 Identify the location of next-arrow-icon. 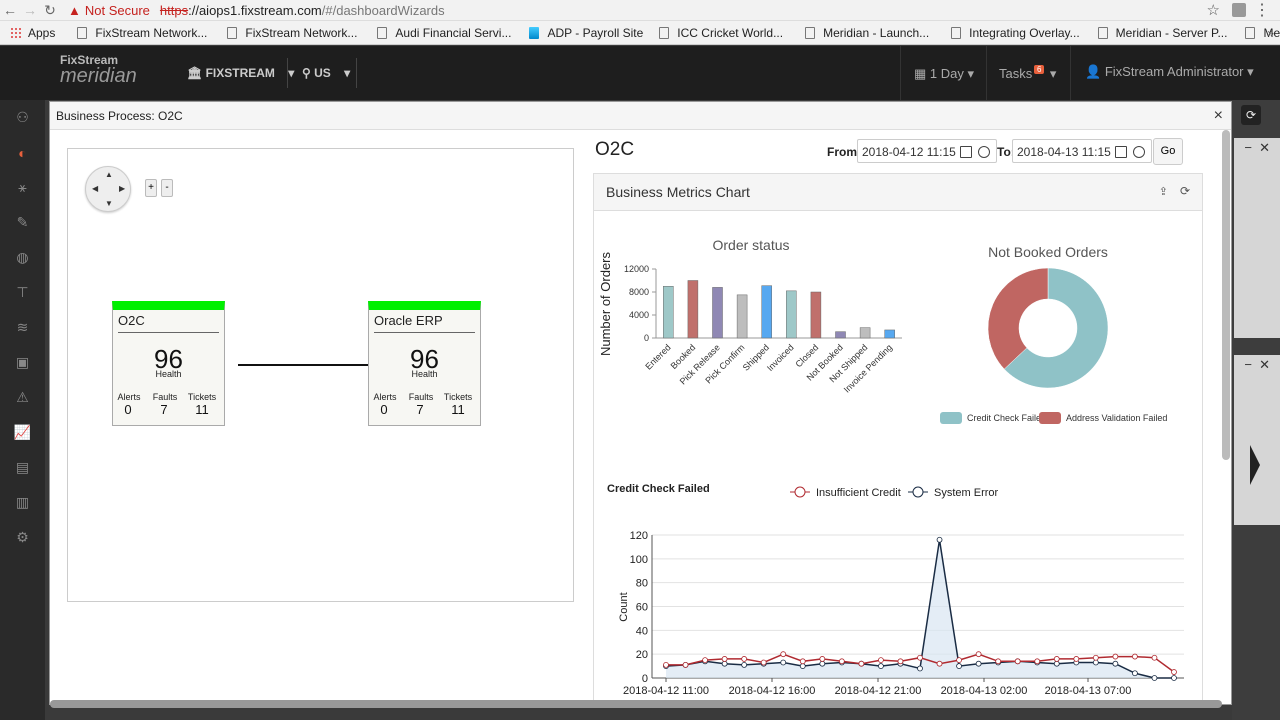
(1255, 465).